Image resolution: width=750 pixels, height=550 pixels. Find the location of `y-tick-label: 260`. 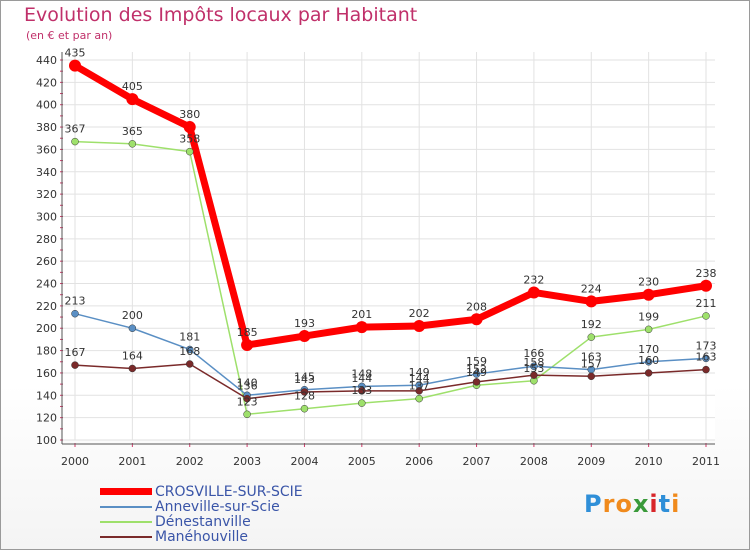

y-tick-label: 260 is located at coordinates (46, 261).